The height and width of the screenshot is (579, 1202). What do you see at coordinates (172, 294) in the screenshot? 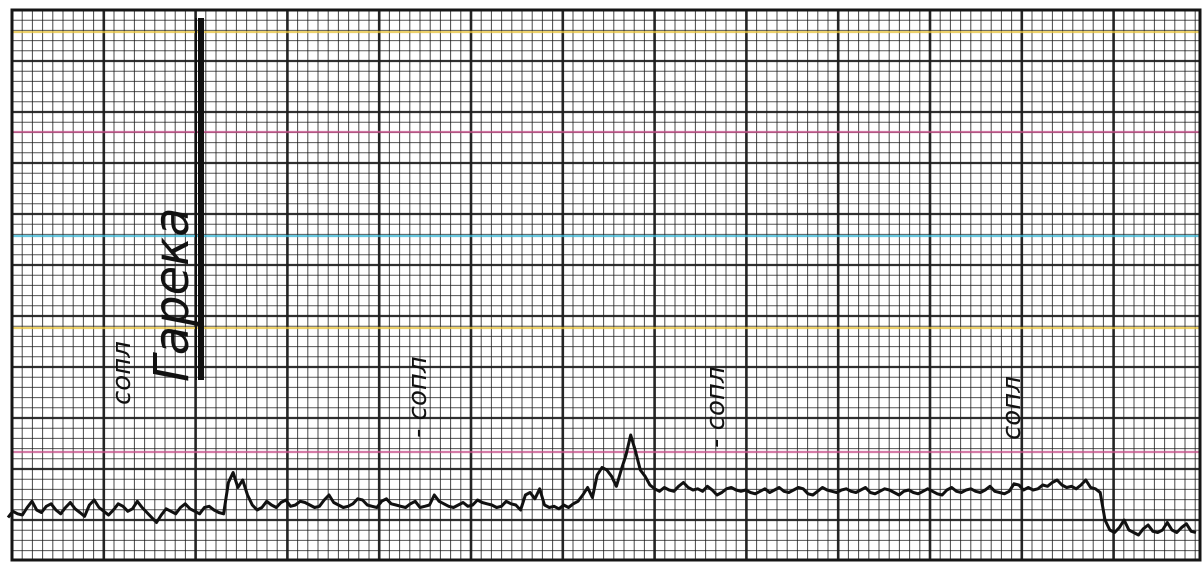
I see `title-handwritten: Гарека` at bounding box center [172, 294].